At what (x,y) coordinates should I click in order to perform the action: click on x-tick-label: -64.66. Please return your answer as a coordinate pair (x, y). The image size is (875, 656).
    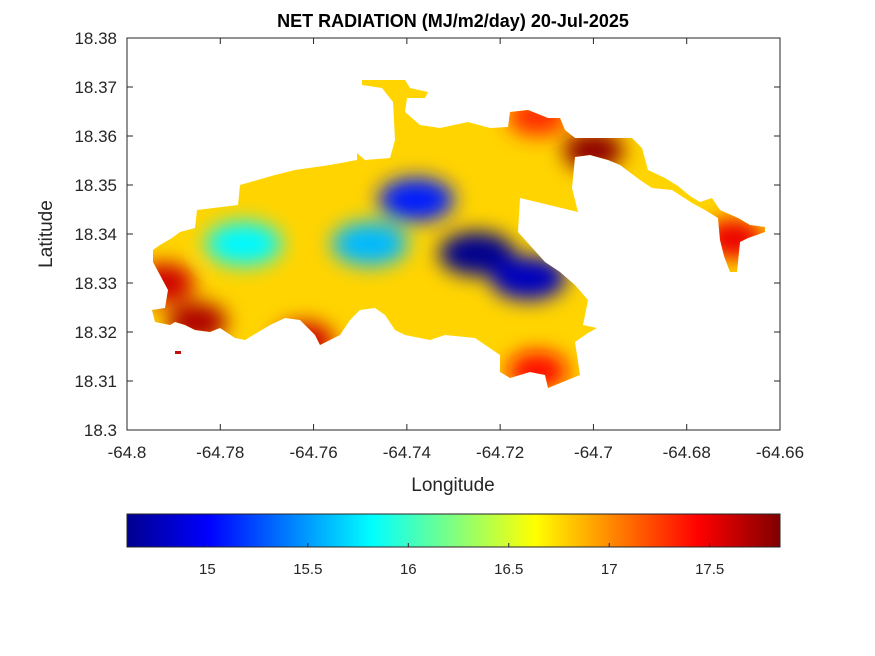
    Looking at the image, I should click on (780, 452).